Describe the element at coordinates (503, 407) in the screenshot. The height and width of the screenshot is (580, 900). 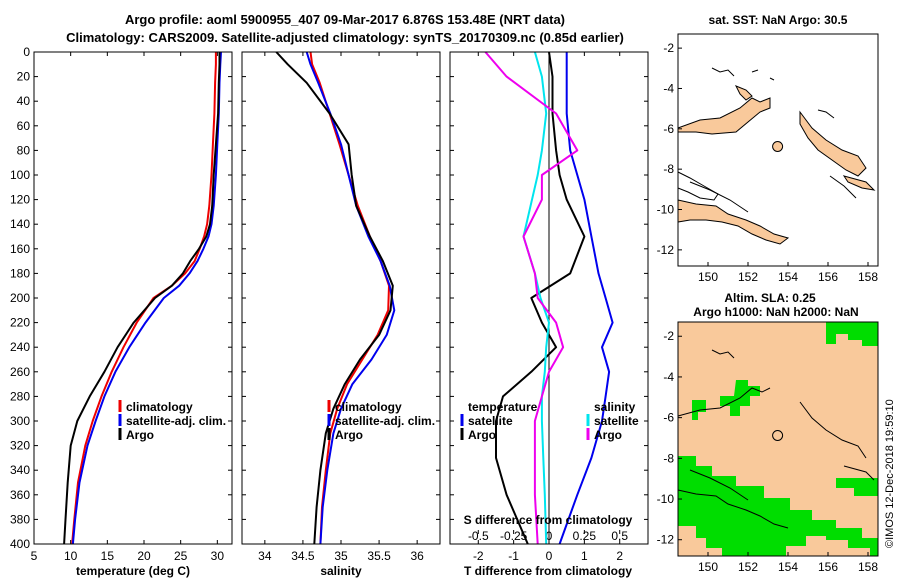
I see `legend-title-temperature: temperature` at that location.